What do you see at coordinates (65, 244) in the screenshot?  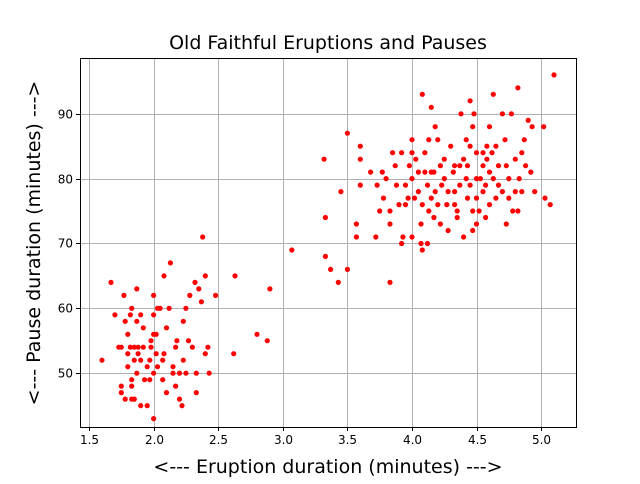 I see `y-tick-label: 70` at bounding box center [65, 244].